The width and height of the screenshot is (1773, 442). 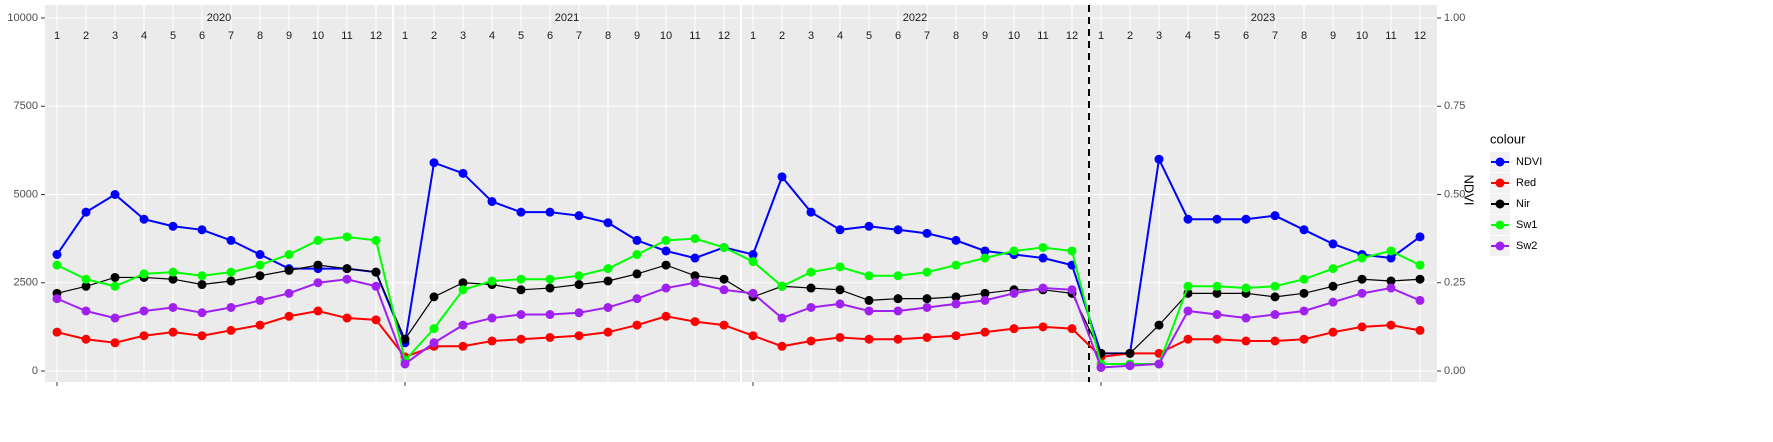 I want to click on legend-key-point, so click(x=1500, y=183).